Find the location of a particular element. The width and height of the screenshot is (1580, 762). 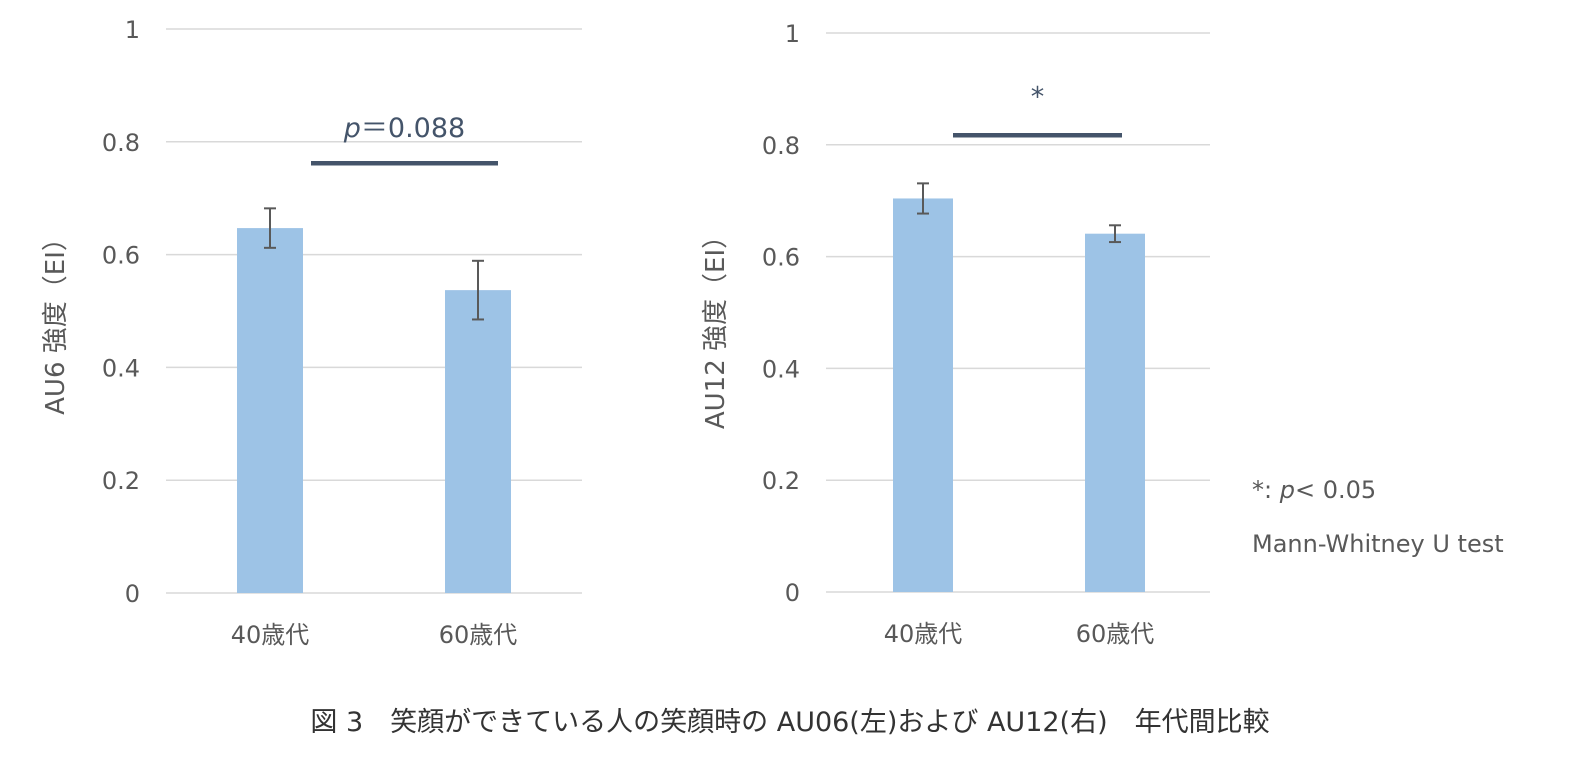

p-symbol: p is located at coordinates (352, 128).